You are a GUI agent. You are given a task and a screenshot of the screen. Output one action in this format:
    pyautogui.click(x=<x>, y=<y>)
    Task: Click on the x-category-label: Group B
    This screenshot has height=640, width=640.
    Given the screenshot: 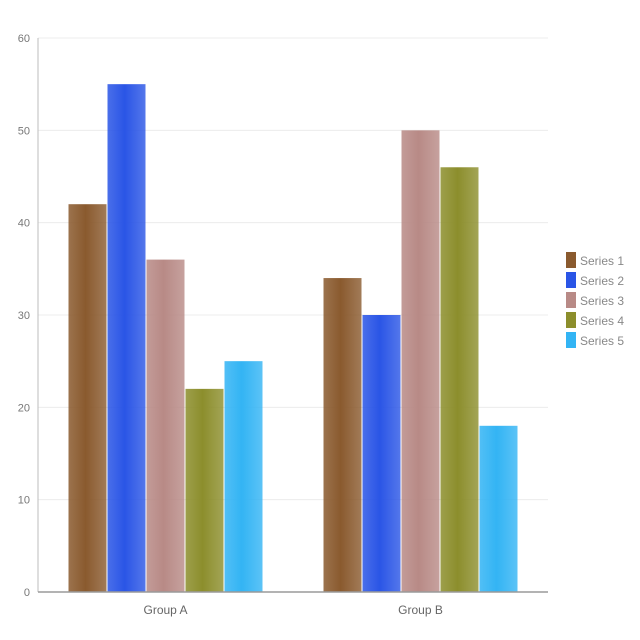 What is the action you would take?
    pyautogui.click(x=420, y=610)
    